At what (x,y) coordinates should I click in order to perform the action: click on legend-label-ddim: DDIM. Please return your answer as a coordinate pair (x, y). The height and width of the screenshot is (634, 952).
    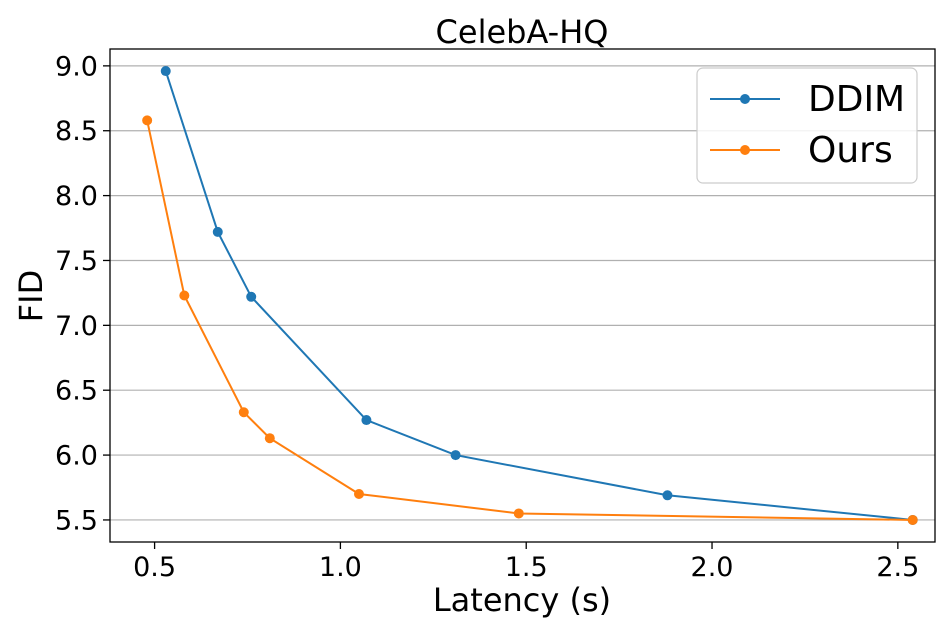
    Looking at the image, I should click on (856, 99).